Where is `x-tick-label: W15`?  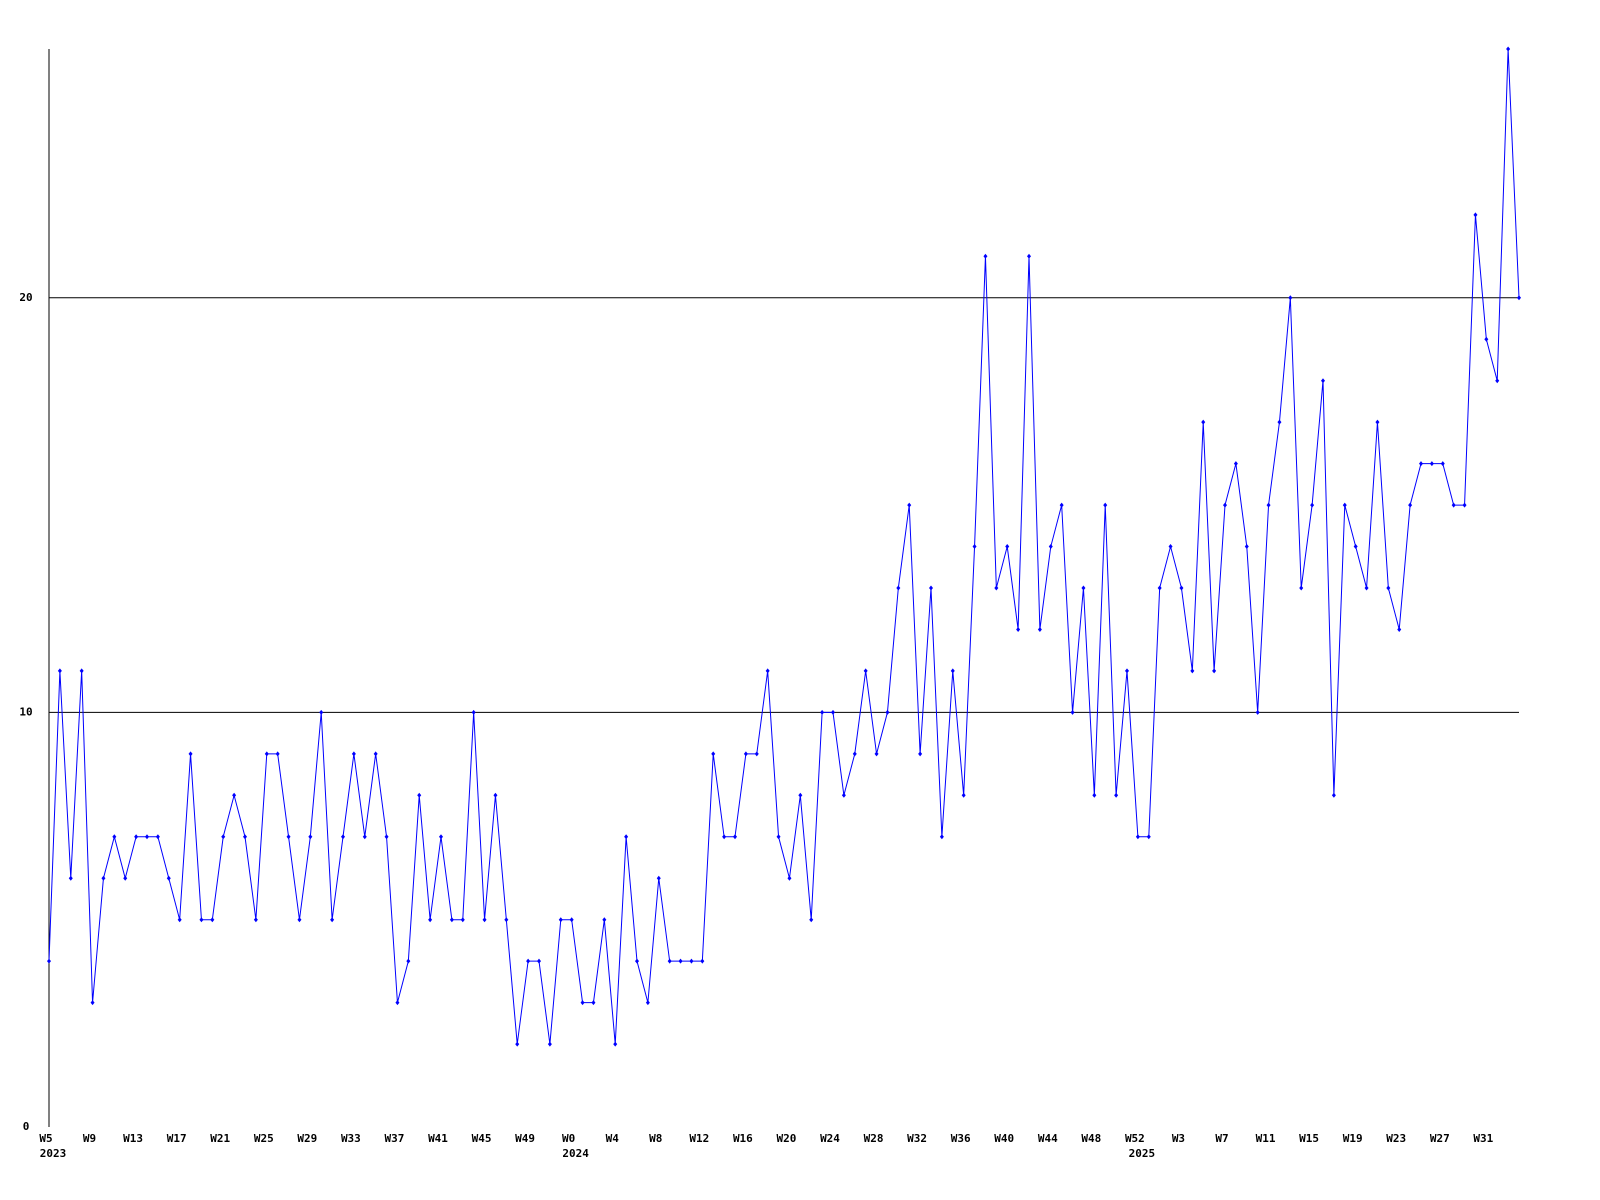
x-tick-label: W15 is located at coordinates (1309, 1138).